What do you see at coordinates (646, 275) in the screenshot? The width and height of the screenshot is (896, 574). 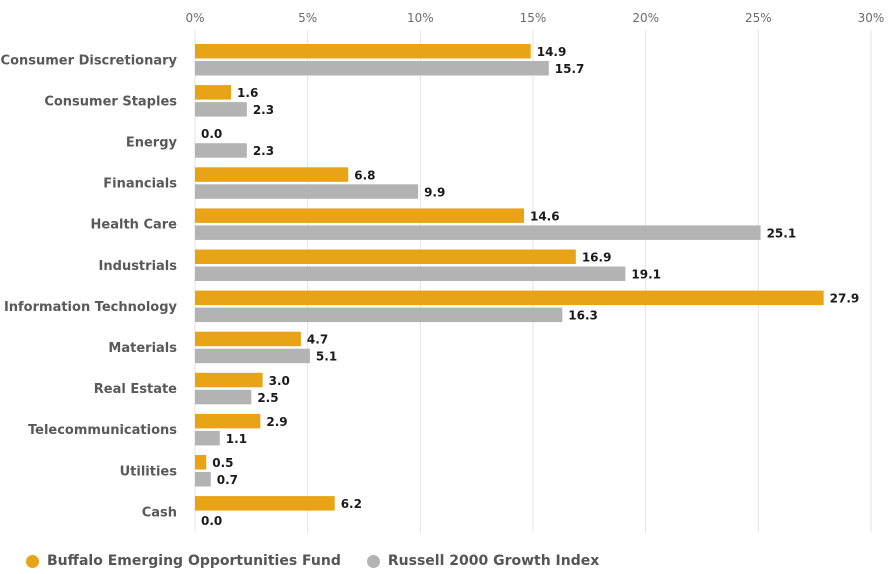 I see `value-label: 19.1` at bounding box center [646, 275].